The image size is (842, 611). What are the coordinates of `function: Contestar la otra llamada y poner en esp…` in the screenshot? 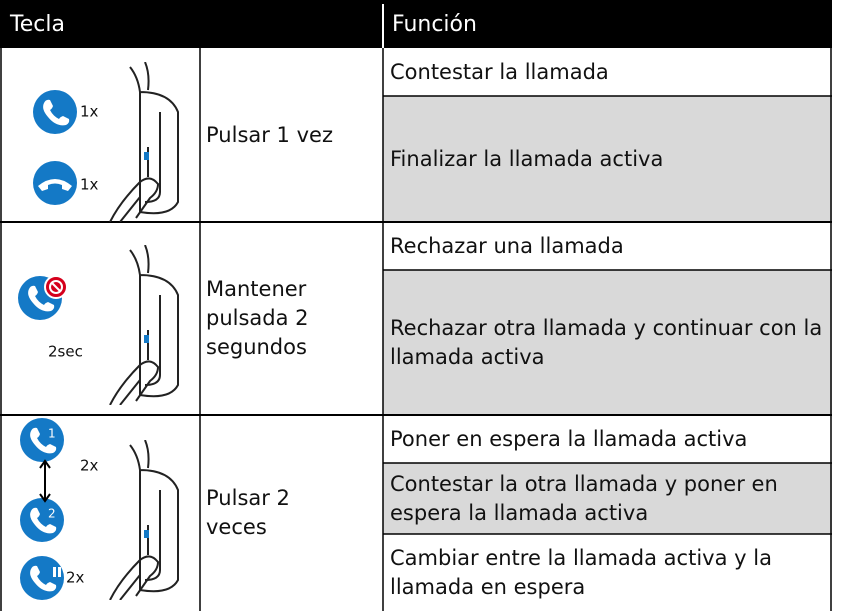 It's located at (584, 498).